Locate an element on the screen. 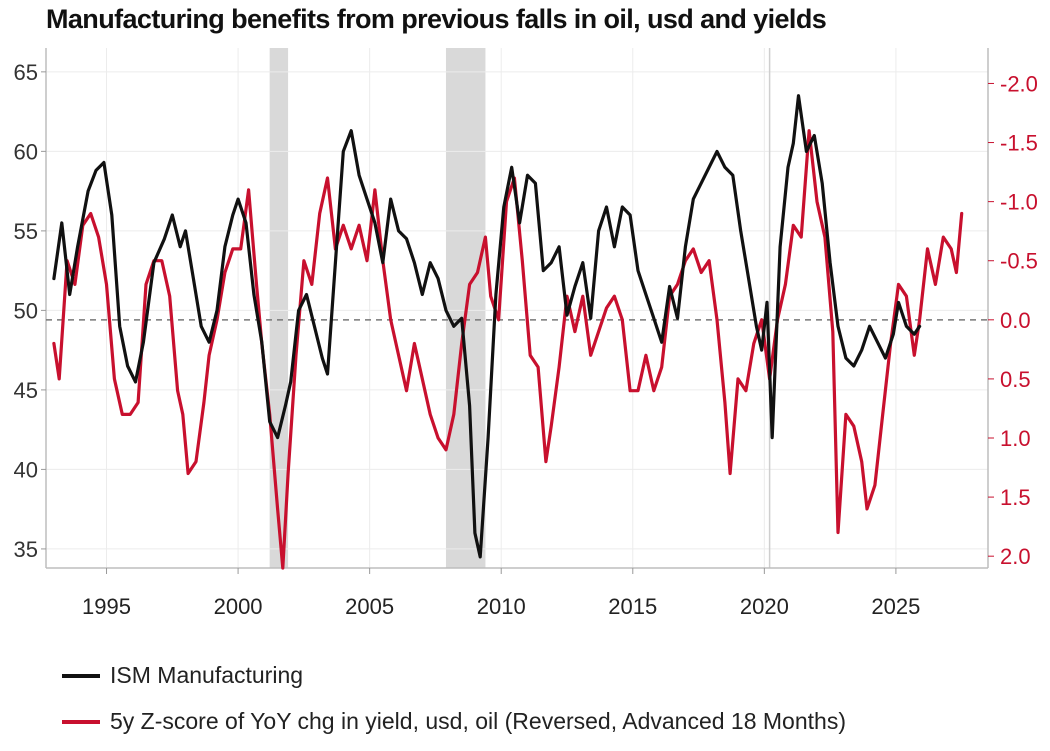  legend-swatch-zscore is located at coordinates (81, 721).